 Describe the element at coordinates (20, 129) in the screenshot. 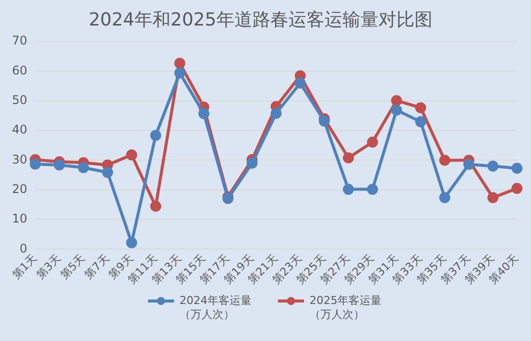

I see `y-tick-label: 40` at that location.